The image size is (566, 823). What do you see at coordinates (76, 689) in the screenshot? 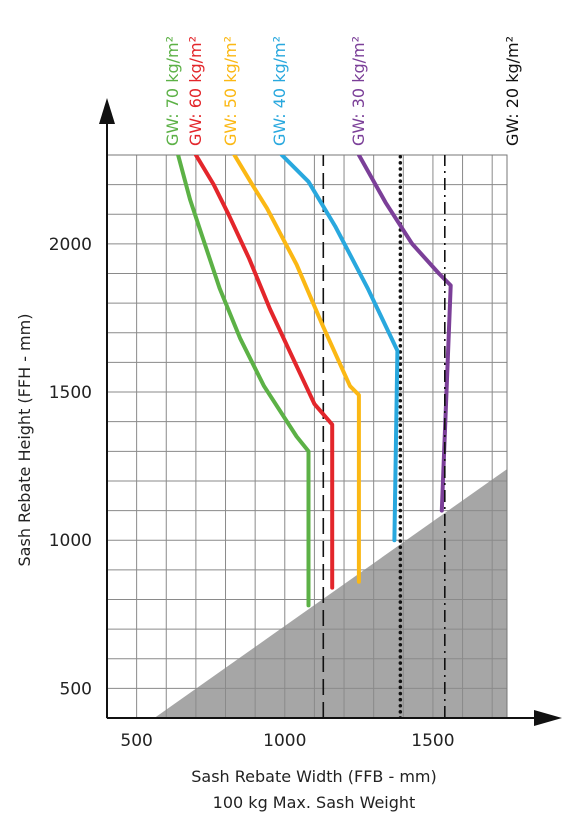
I see `y-tick-label: 500` at bounding box center [76, 689].